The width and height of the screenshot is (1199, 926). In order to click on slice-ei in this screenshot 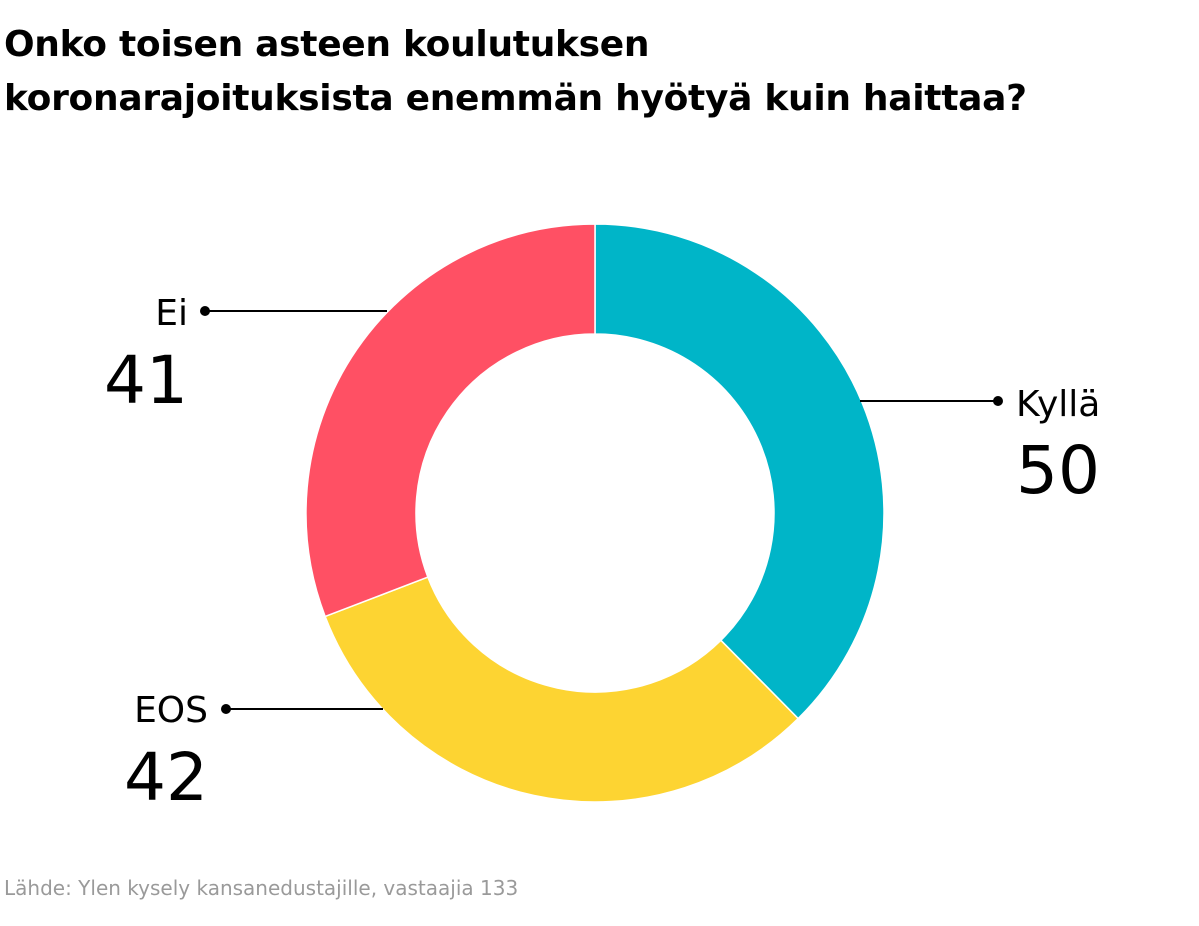, I will do `click(450, 420)`.